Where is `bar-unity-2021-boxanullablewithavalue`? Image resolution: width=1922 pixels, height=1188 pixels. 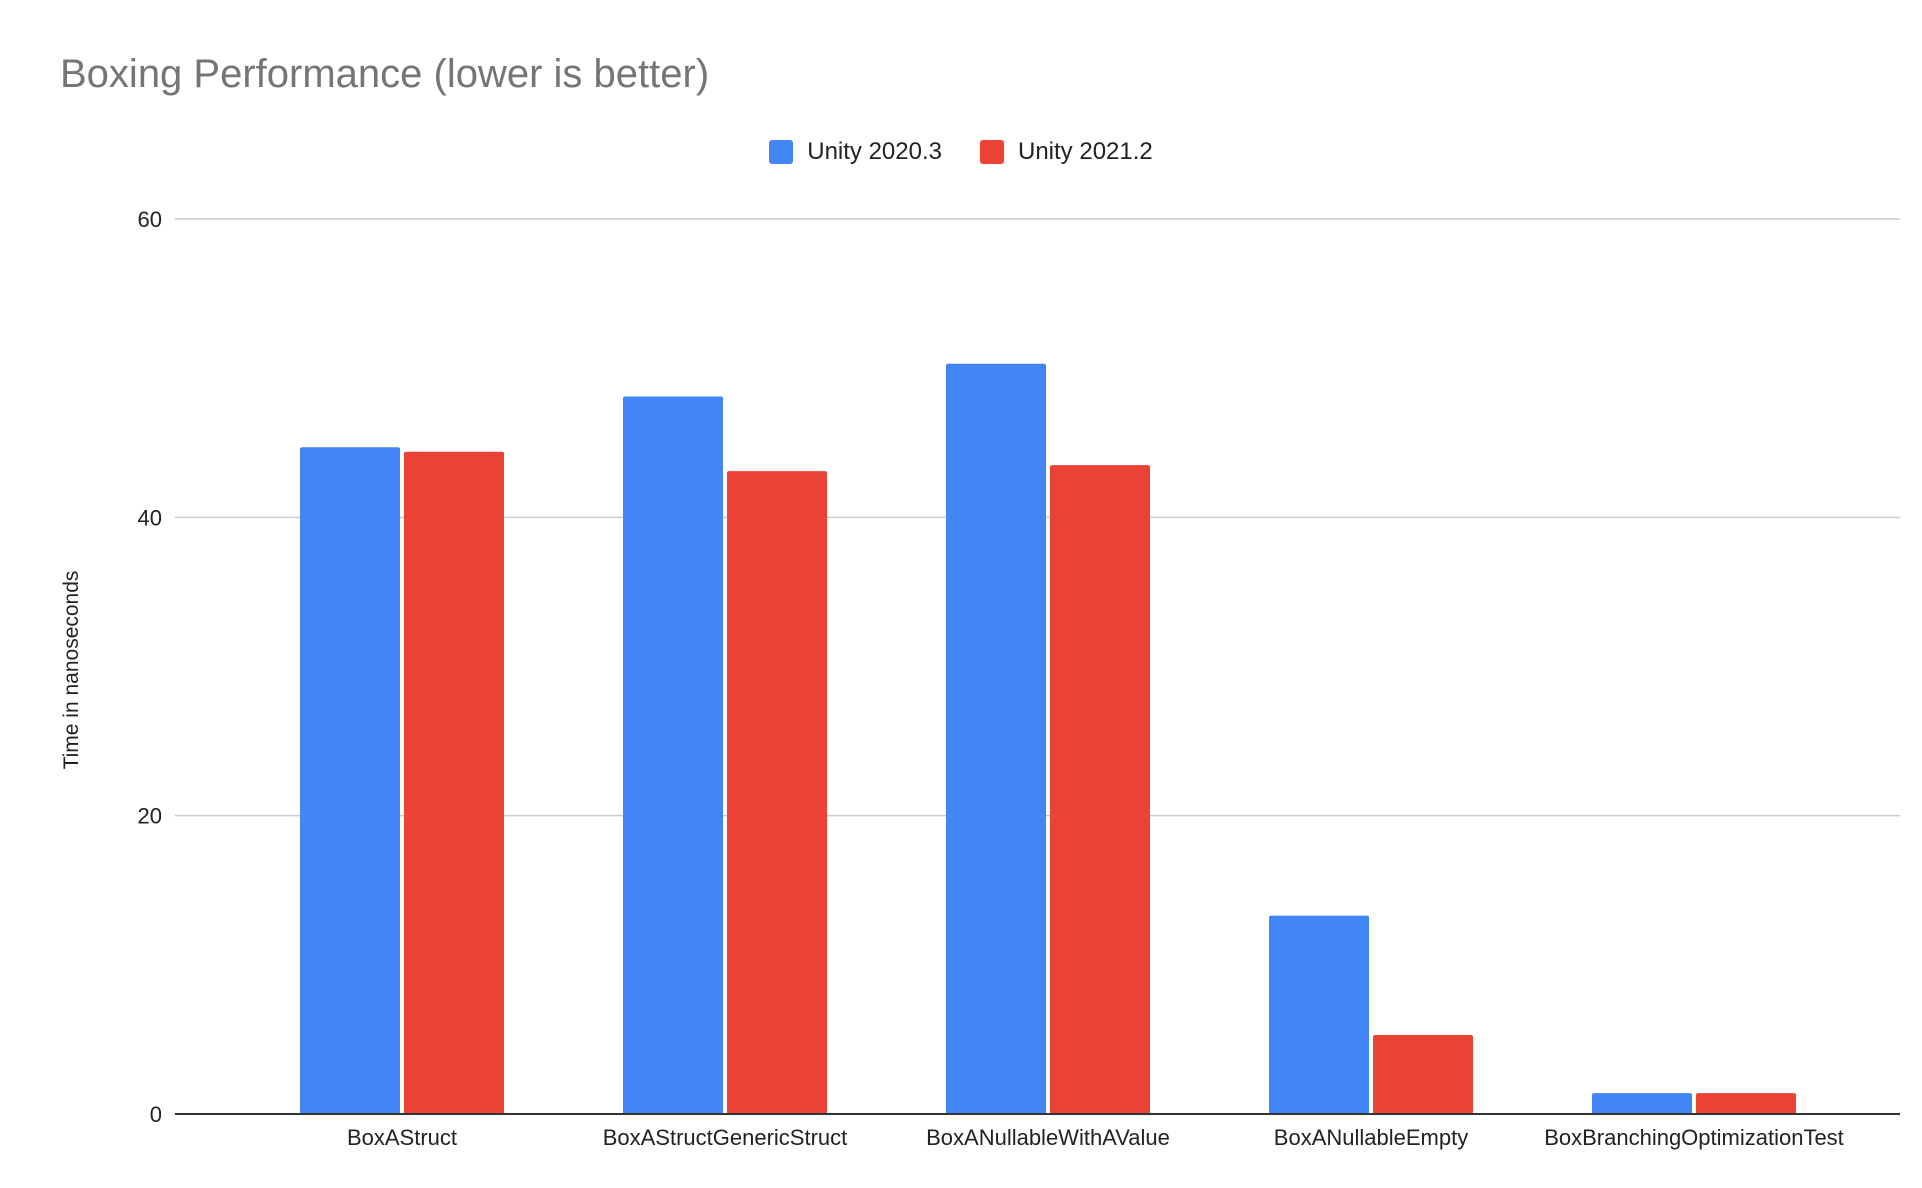
bar-unity-2021-boxanullablewithavalue is located at coordinates (1100, 789).